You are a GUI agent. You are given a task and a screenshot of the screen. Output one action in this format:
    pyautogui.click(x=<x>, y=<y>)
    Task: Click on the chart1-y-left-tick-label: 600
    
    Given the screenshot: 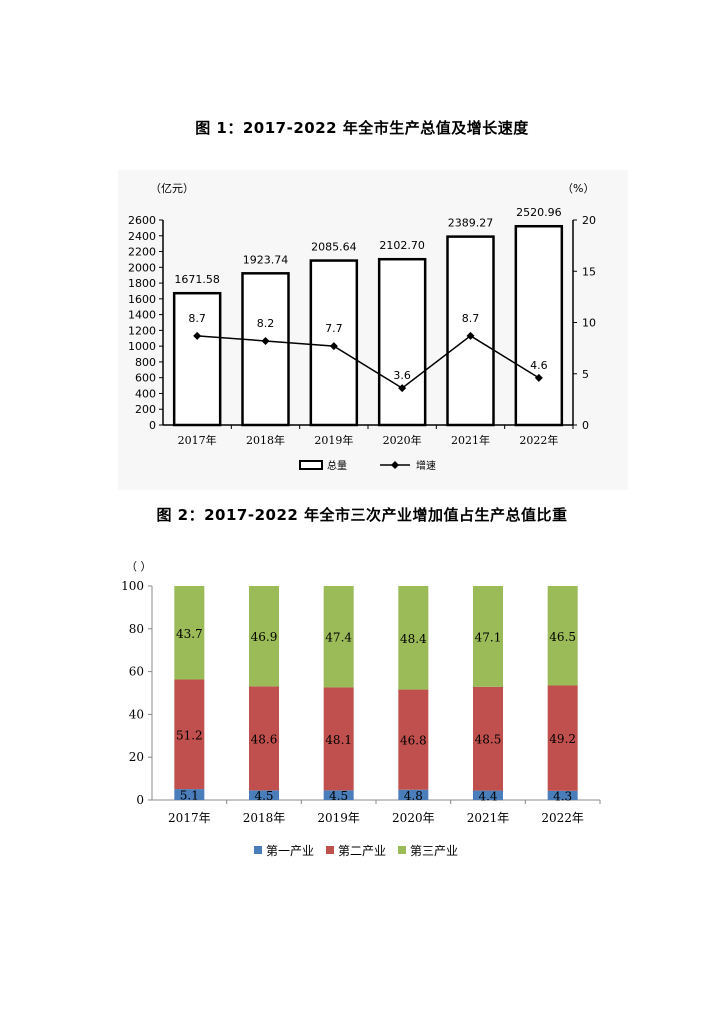 What is the action you would take?
    pyautogui.click(x=145, y=378)
    